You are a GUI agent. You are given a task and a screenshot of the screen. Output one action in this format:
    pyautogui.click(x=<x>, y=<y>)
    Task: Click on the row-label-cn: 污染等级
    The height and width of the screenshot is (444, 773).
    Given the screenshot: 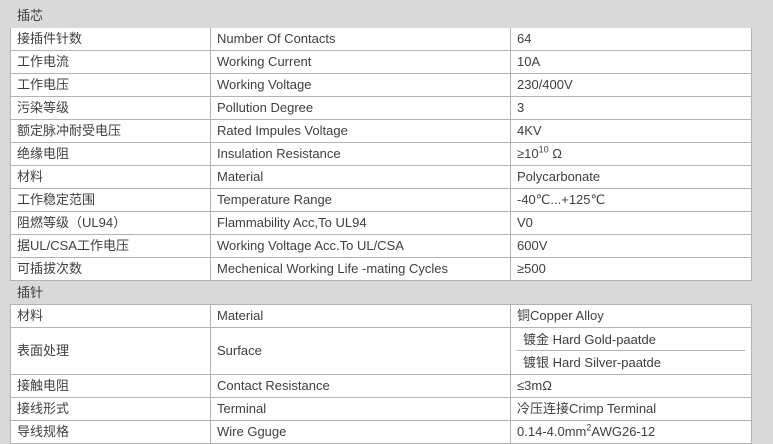 What is the action you would take?
    pyautogui.click(x=110, y=108)
    